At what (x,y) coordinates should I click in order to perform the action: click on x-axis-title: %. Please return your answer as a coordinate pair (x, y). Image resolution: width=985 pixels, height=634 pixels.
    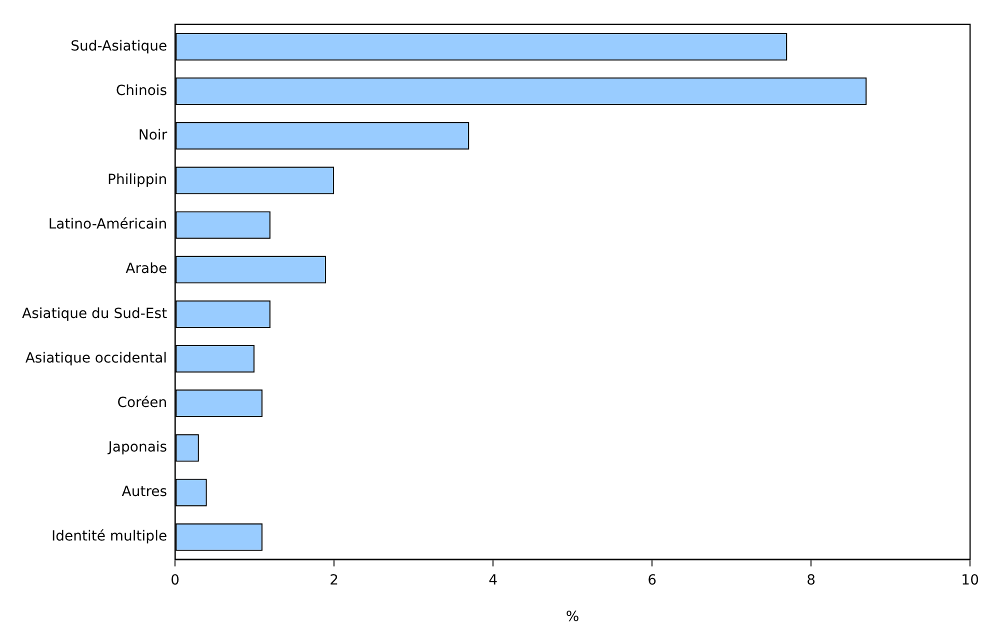
    Looking at the image, I should click on (573, 617).